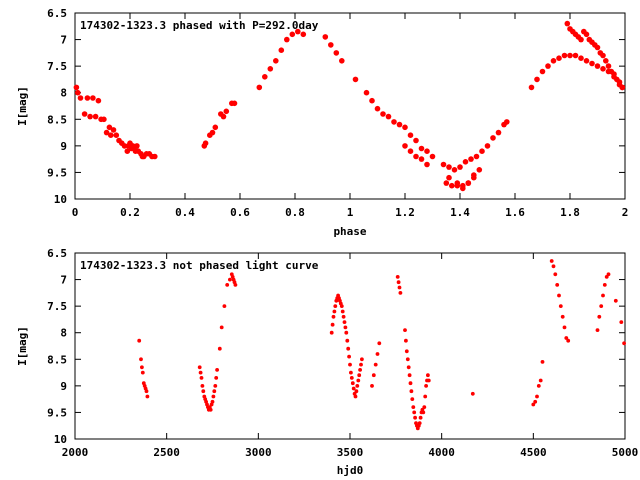 This screenshot has width=640, height=480. I want to click on phased-y-axis-label: I[mag], so click(22, 106).